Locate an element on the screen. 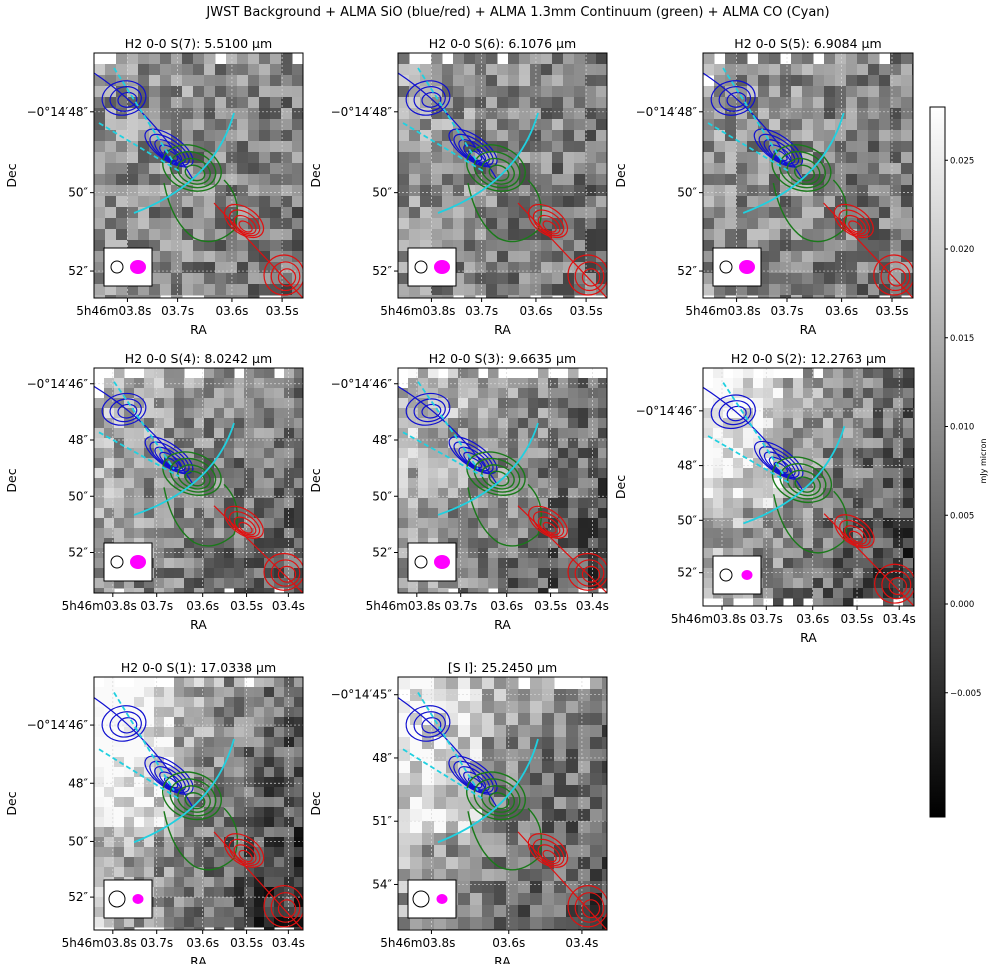 The width and height of the screenshot is (996, 964). colorbar-tick-label: 0.000 is located at coordinates (962, 605).